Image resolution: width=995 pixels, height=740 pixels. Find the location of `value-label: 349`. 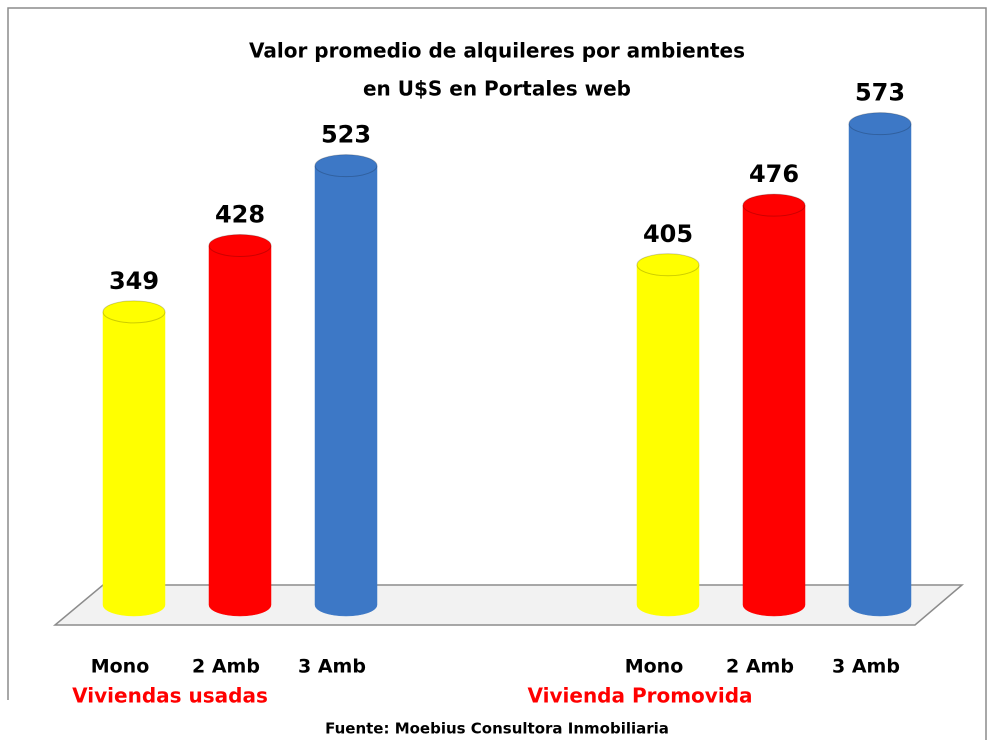

value-label: 349 is located at coordinates (134, 281).